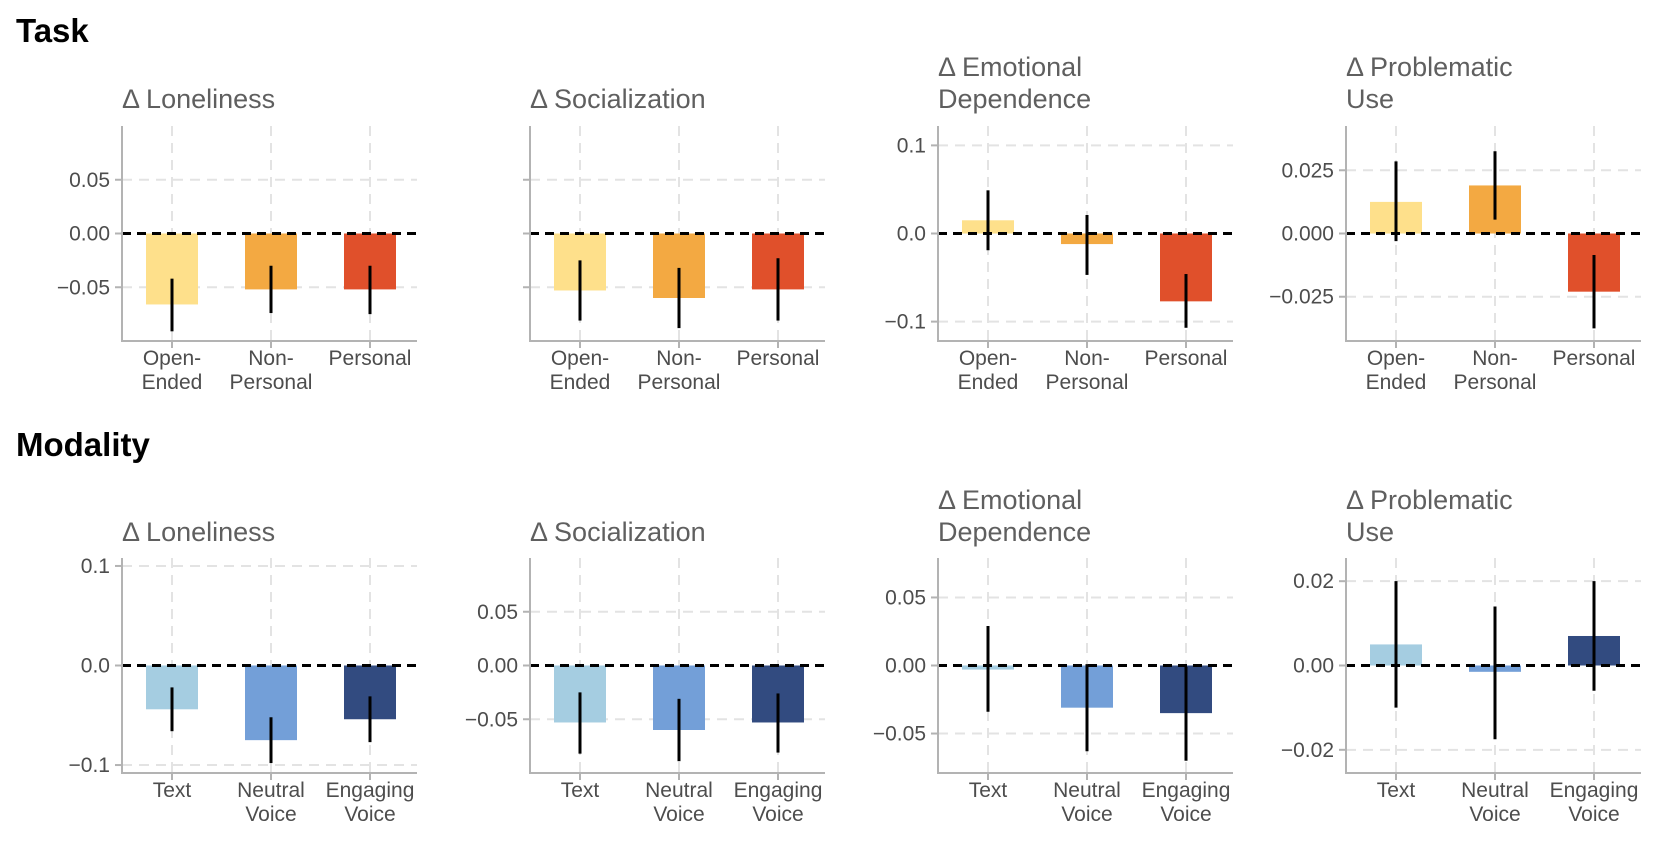  What do you see at coordinates (1307, 750) in the screenshot?
I see `y-tick-label: −0.02` at bounding box center [1307, 750].